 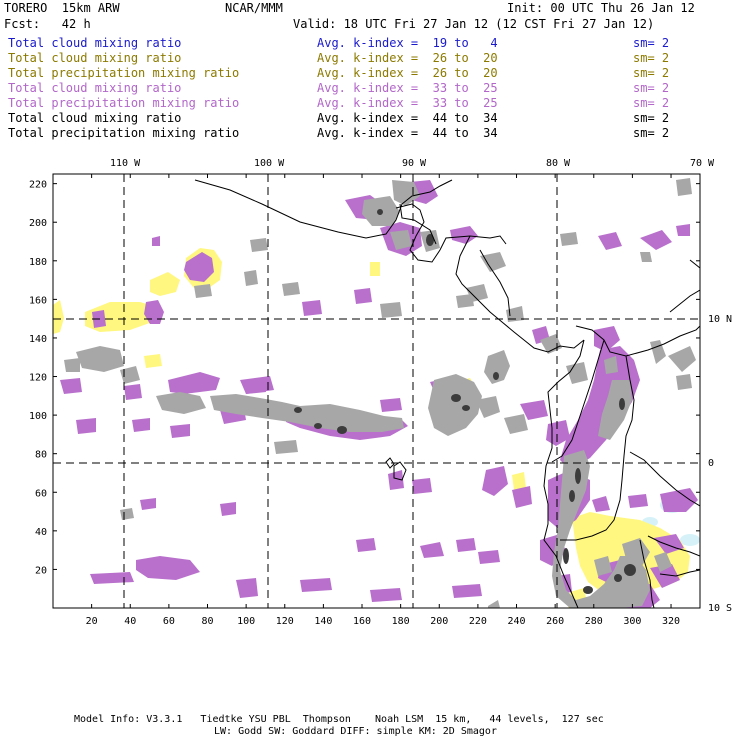 I want to click on y-tick-label: 40, so click(x=41, y=532).